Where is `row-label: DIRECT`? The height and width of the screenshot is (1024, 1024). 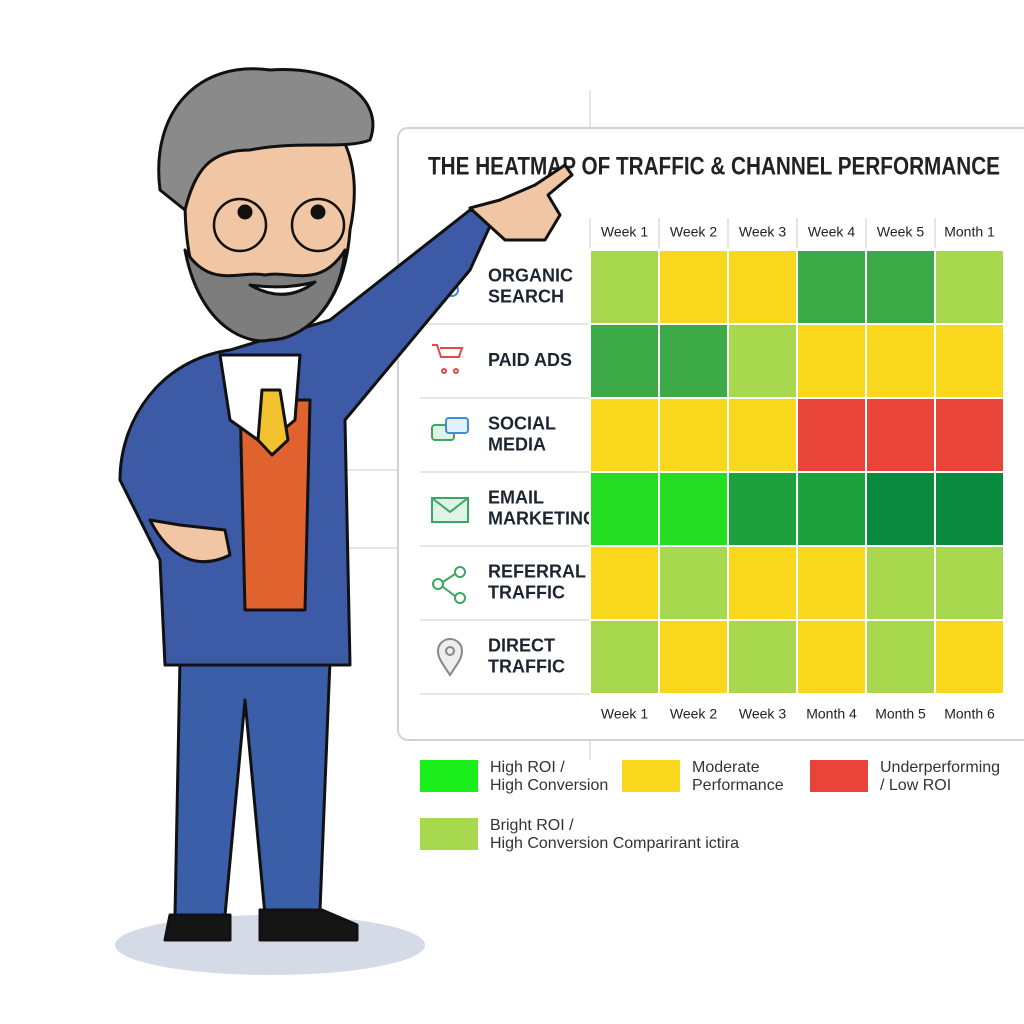 row-label: DIRECT is located at coordinates (521, 645).